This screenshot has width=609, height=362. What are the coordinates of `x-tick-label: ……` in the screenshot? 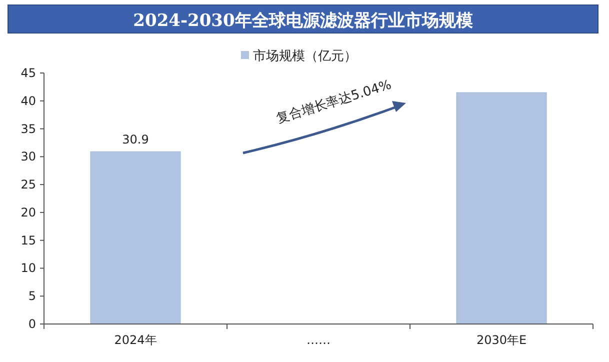 It's located at (318, 340).